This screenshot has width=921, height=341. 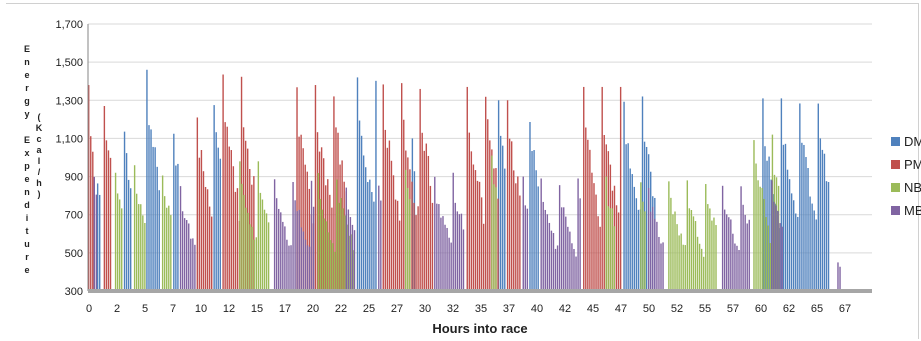 I want to click on y-label-char: n, so click(x=27, y=192).